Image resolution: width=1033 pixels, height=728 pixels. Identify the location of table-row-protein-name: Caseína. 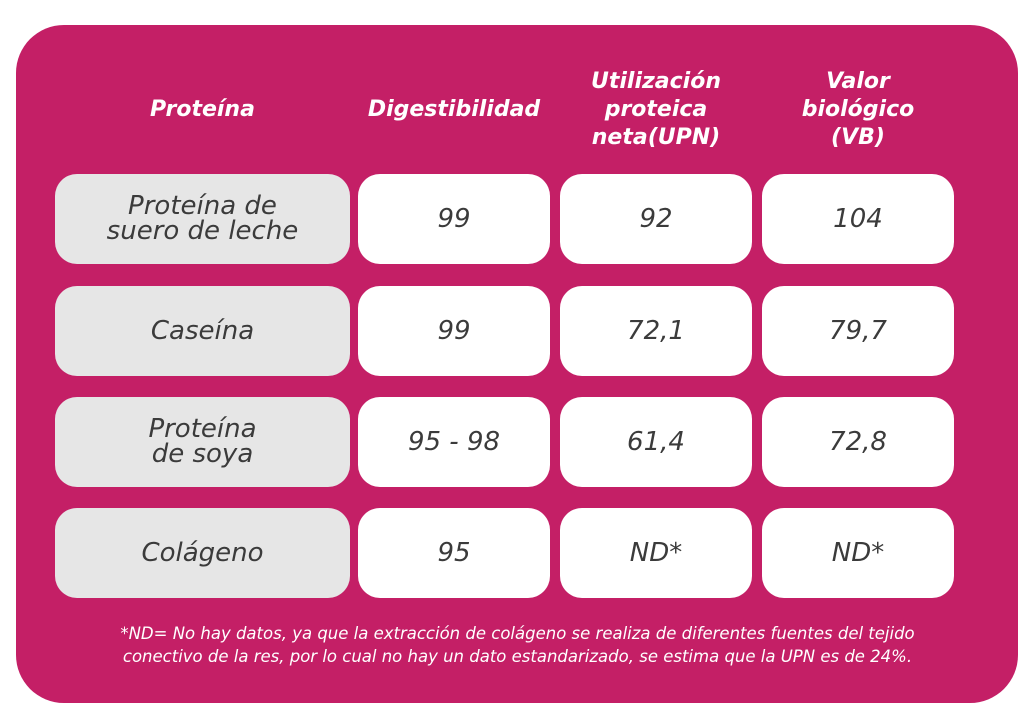
(202, 331).